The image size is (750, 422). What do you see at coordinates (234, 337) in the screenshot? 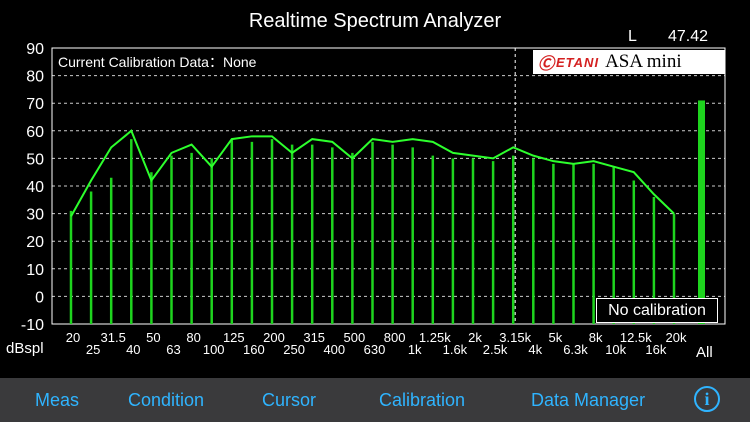
I see `x-tick-label: 125` at bounding box center [234, 337].